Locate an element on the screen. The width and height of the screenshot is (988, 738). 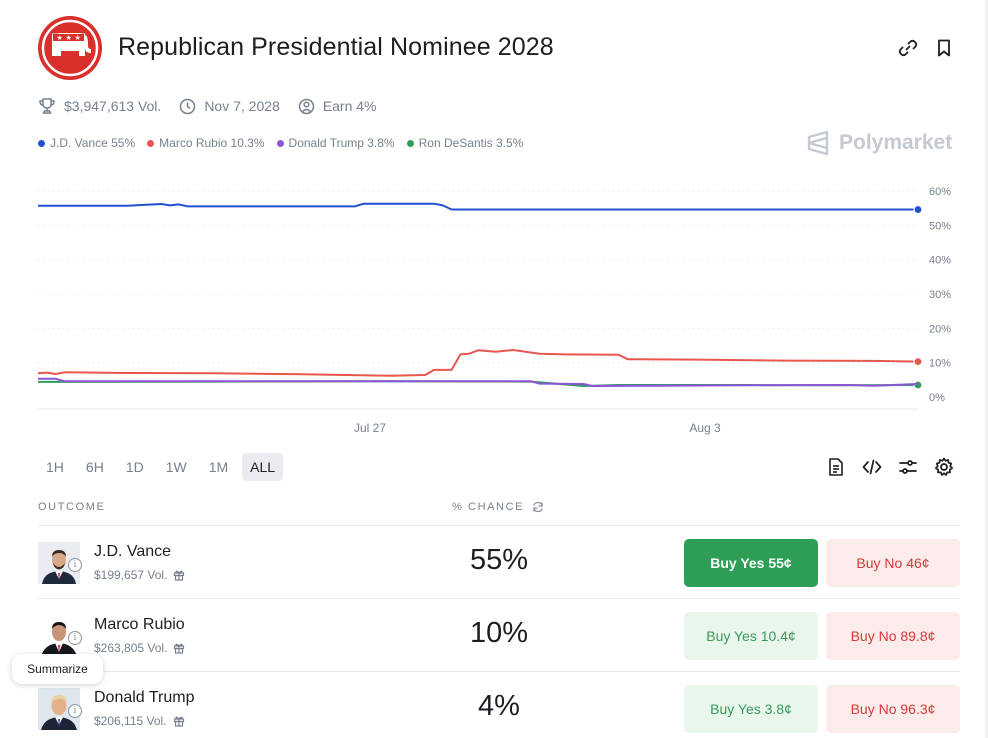
buy-yes-button: Buy Yes 55¢ is located at coordinates (751, 563).